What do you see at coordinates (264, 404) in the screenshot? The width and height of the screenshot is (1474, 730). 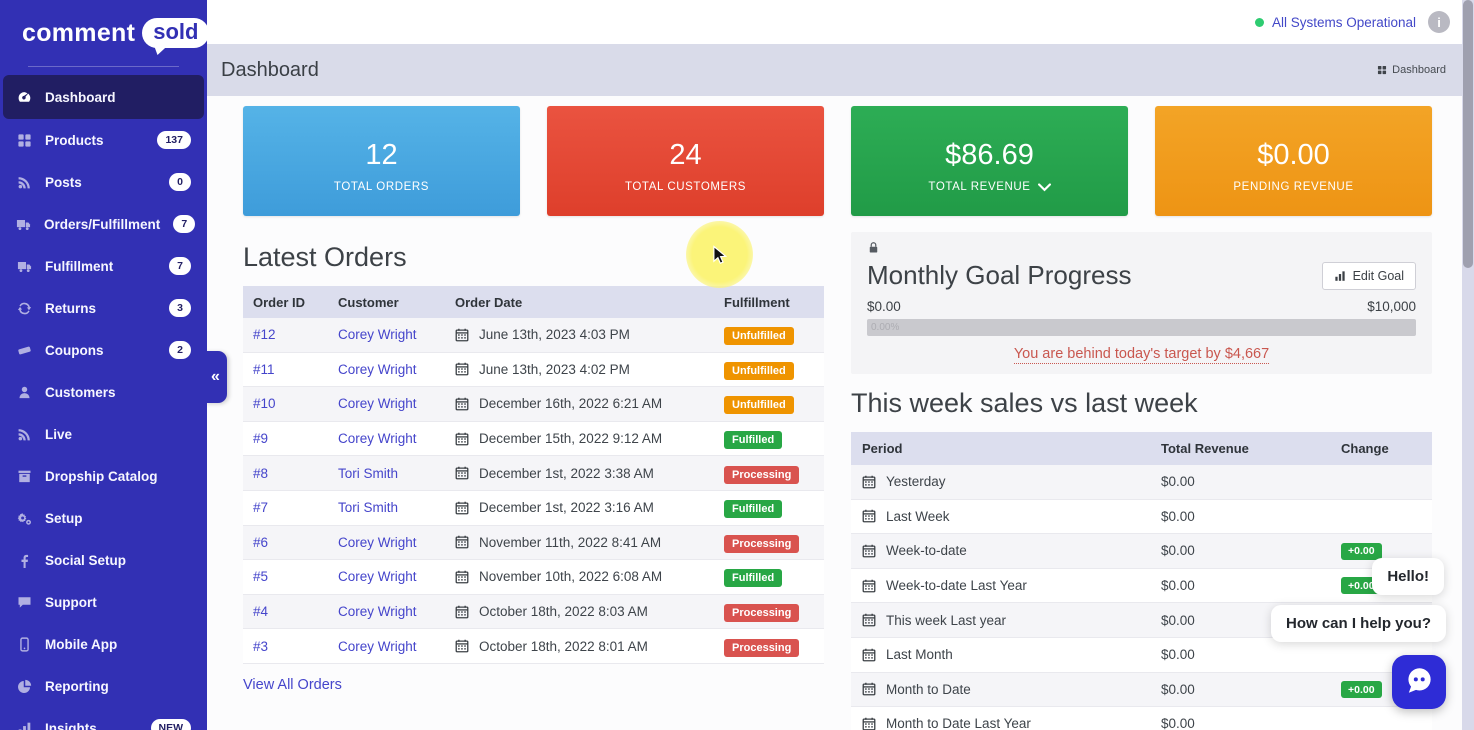 I see `order-id-link: #10` at bounding box center [264, 404].